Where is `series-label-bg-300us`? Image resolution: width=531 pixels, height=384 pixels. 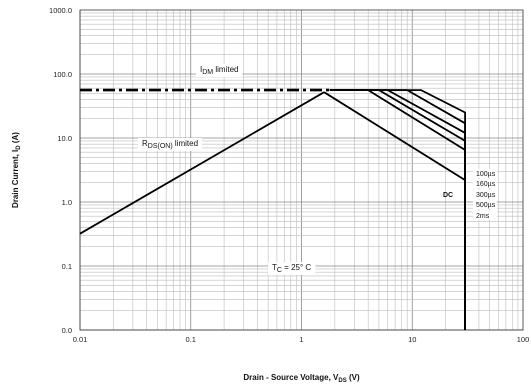 series-label-bg-300us is located at coordinates (485, 194).